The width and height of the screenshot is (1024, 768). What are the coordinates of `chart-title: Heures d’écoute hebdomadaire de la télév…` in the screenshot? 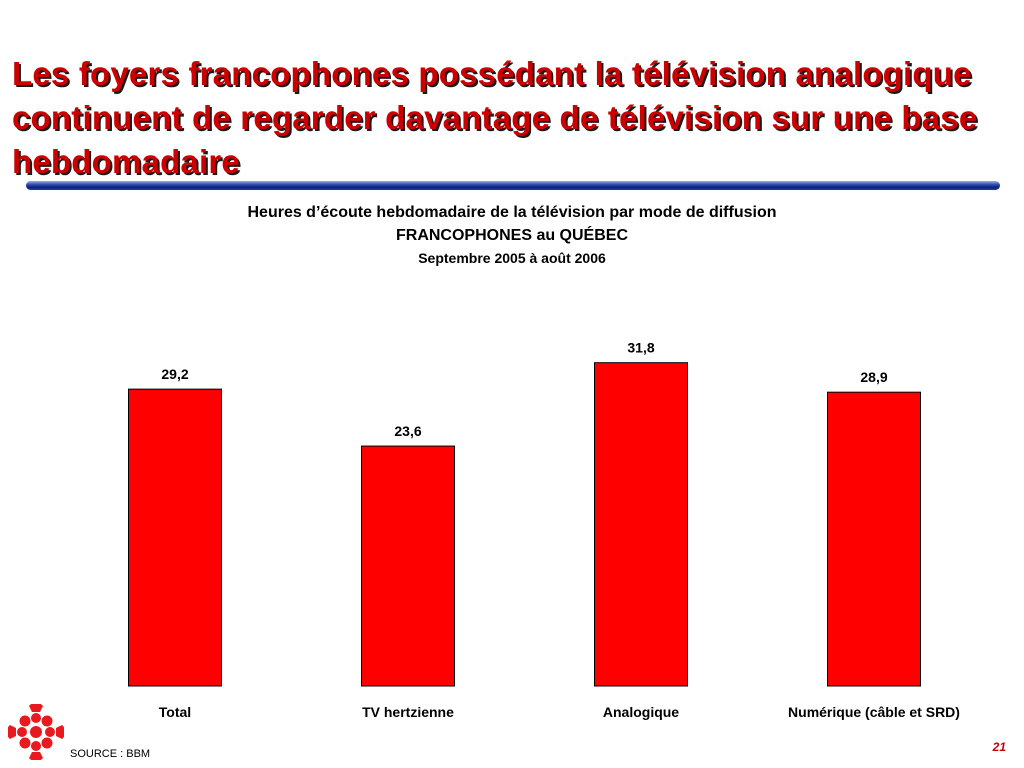 It's located at (512, 212).